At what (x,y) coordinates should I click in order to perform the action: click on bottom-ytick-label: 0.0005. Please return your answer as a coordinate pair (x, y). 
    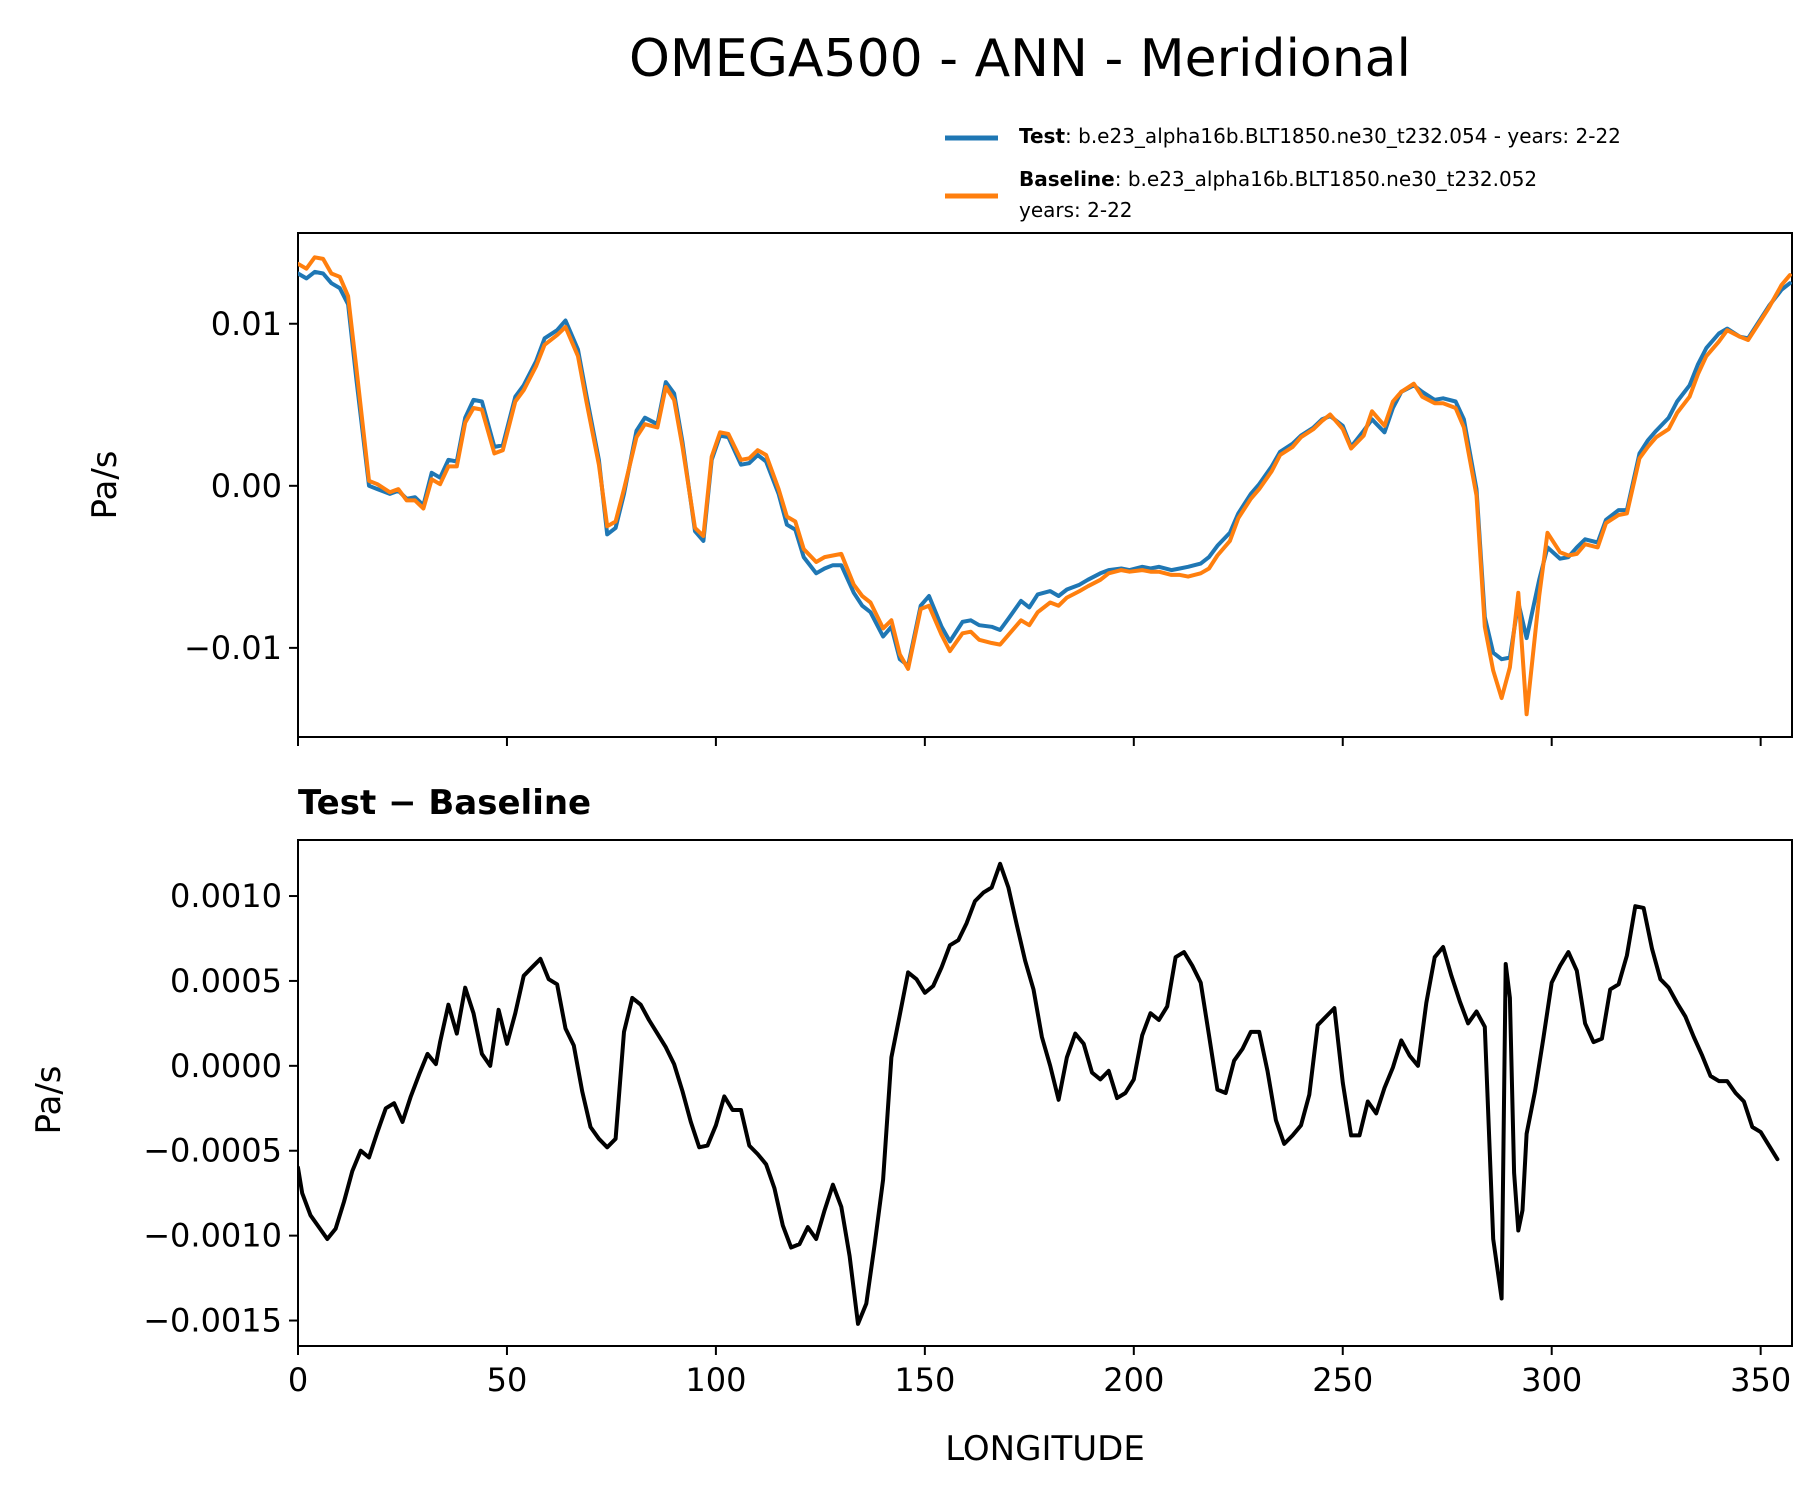
    Looking at the image, I should click on (226, 981).